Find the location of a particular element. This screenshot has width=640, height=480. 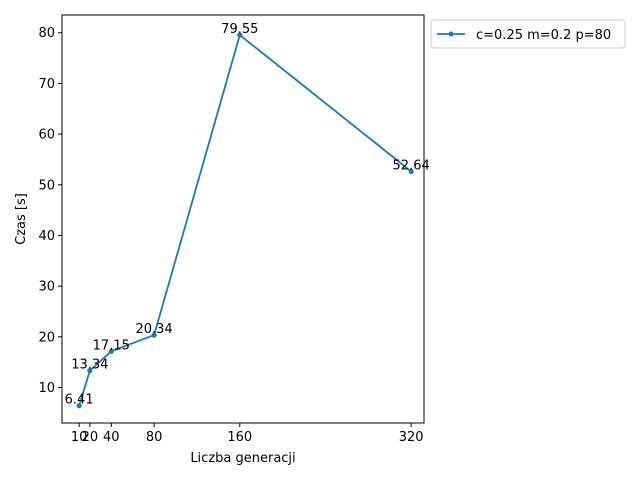

x-tick-label: 160 is located at coordinates (239, 437).